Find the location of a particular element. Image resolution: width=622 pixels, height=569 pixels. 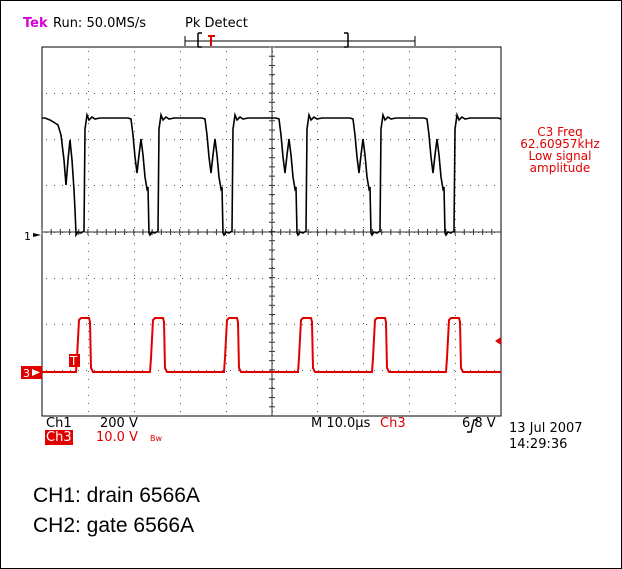

trigger-level-arrow is located at coordinates (498, 341).